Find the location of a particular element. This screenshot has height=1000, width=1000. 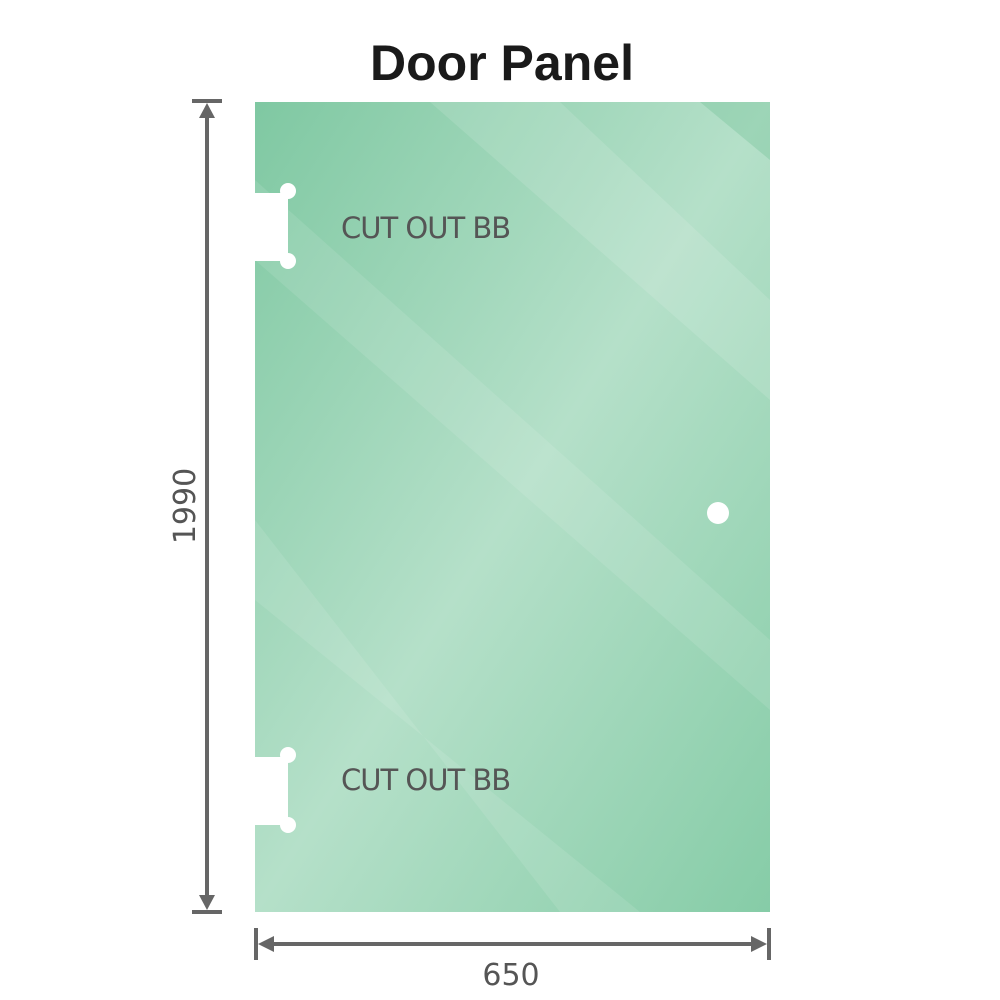

width-value: 650 is located at coordinates (510, 975).